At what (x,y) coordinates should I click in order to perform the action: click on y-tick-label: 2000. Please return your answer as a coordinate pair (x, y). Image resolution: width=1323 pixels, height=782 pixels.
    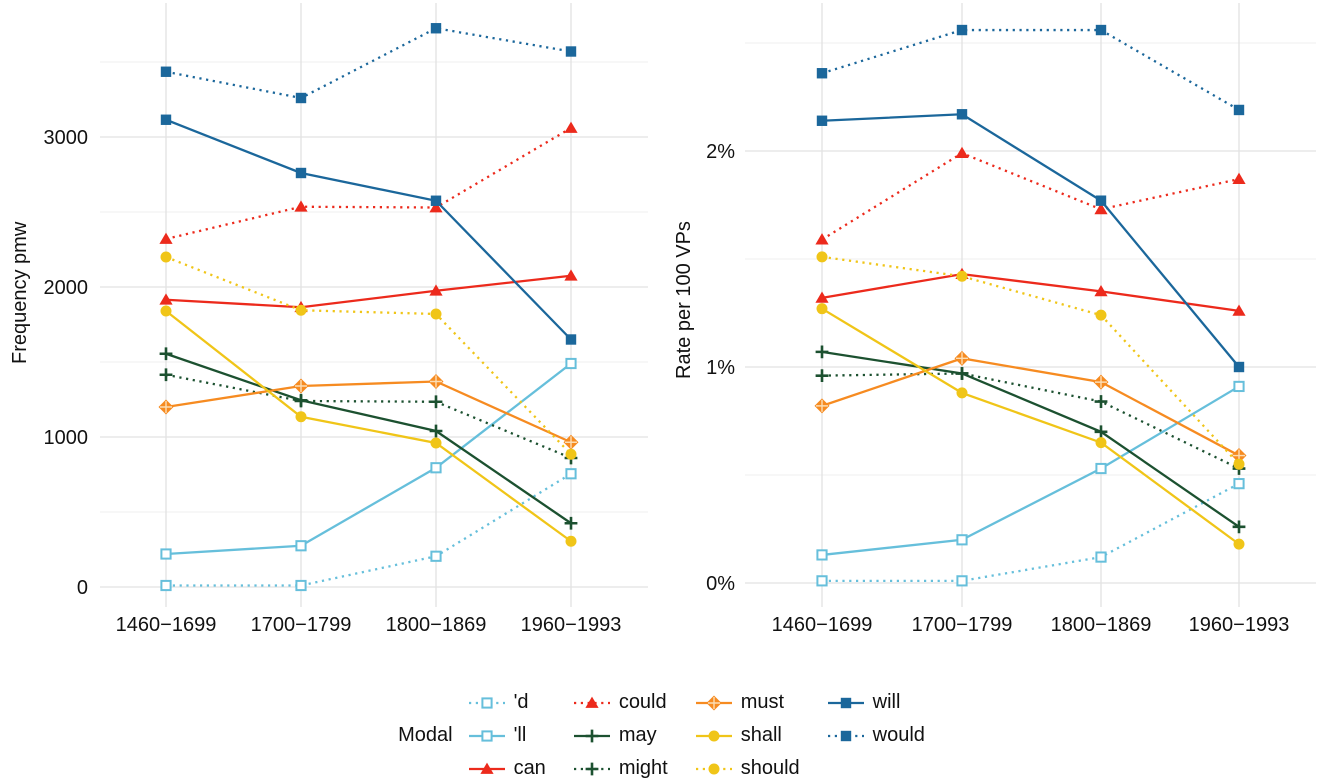
    Looking at the image, I should click on (66, 288).